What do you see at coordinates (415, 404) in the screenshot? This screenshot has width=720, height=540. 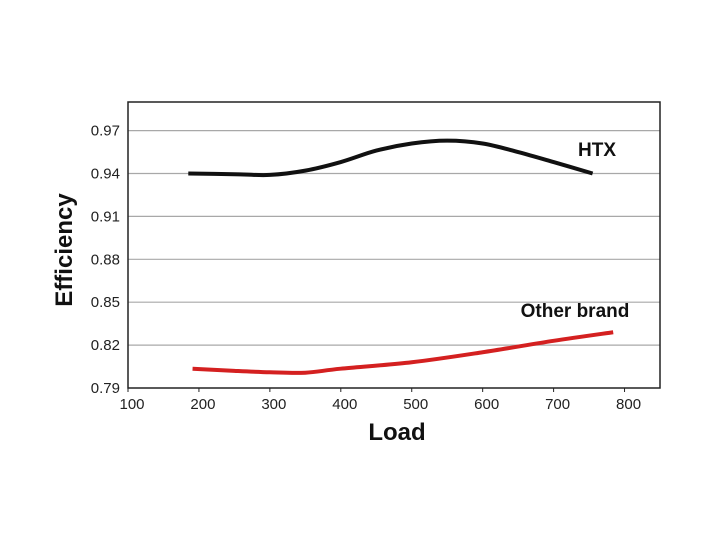 I see `x-tick-label: 500` at bounding box center [415, 404].